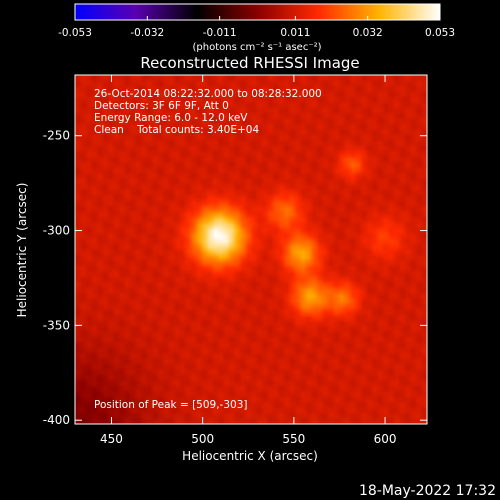 The width and height of the screenshot is (500, 500). I want to click on colorbar-tick-label: -0.032, so click(147, 33).